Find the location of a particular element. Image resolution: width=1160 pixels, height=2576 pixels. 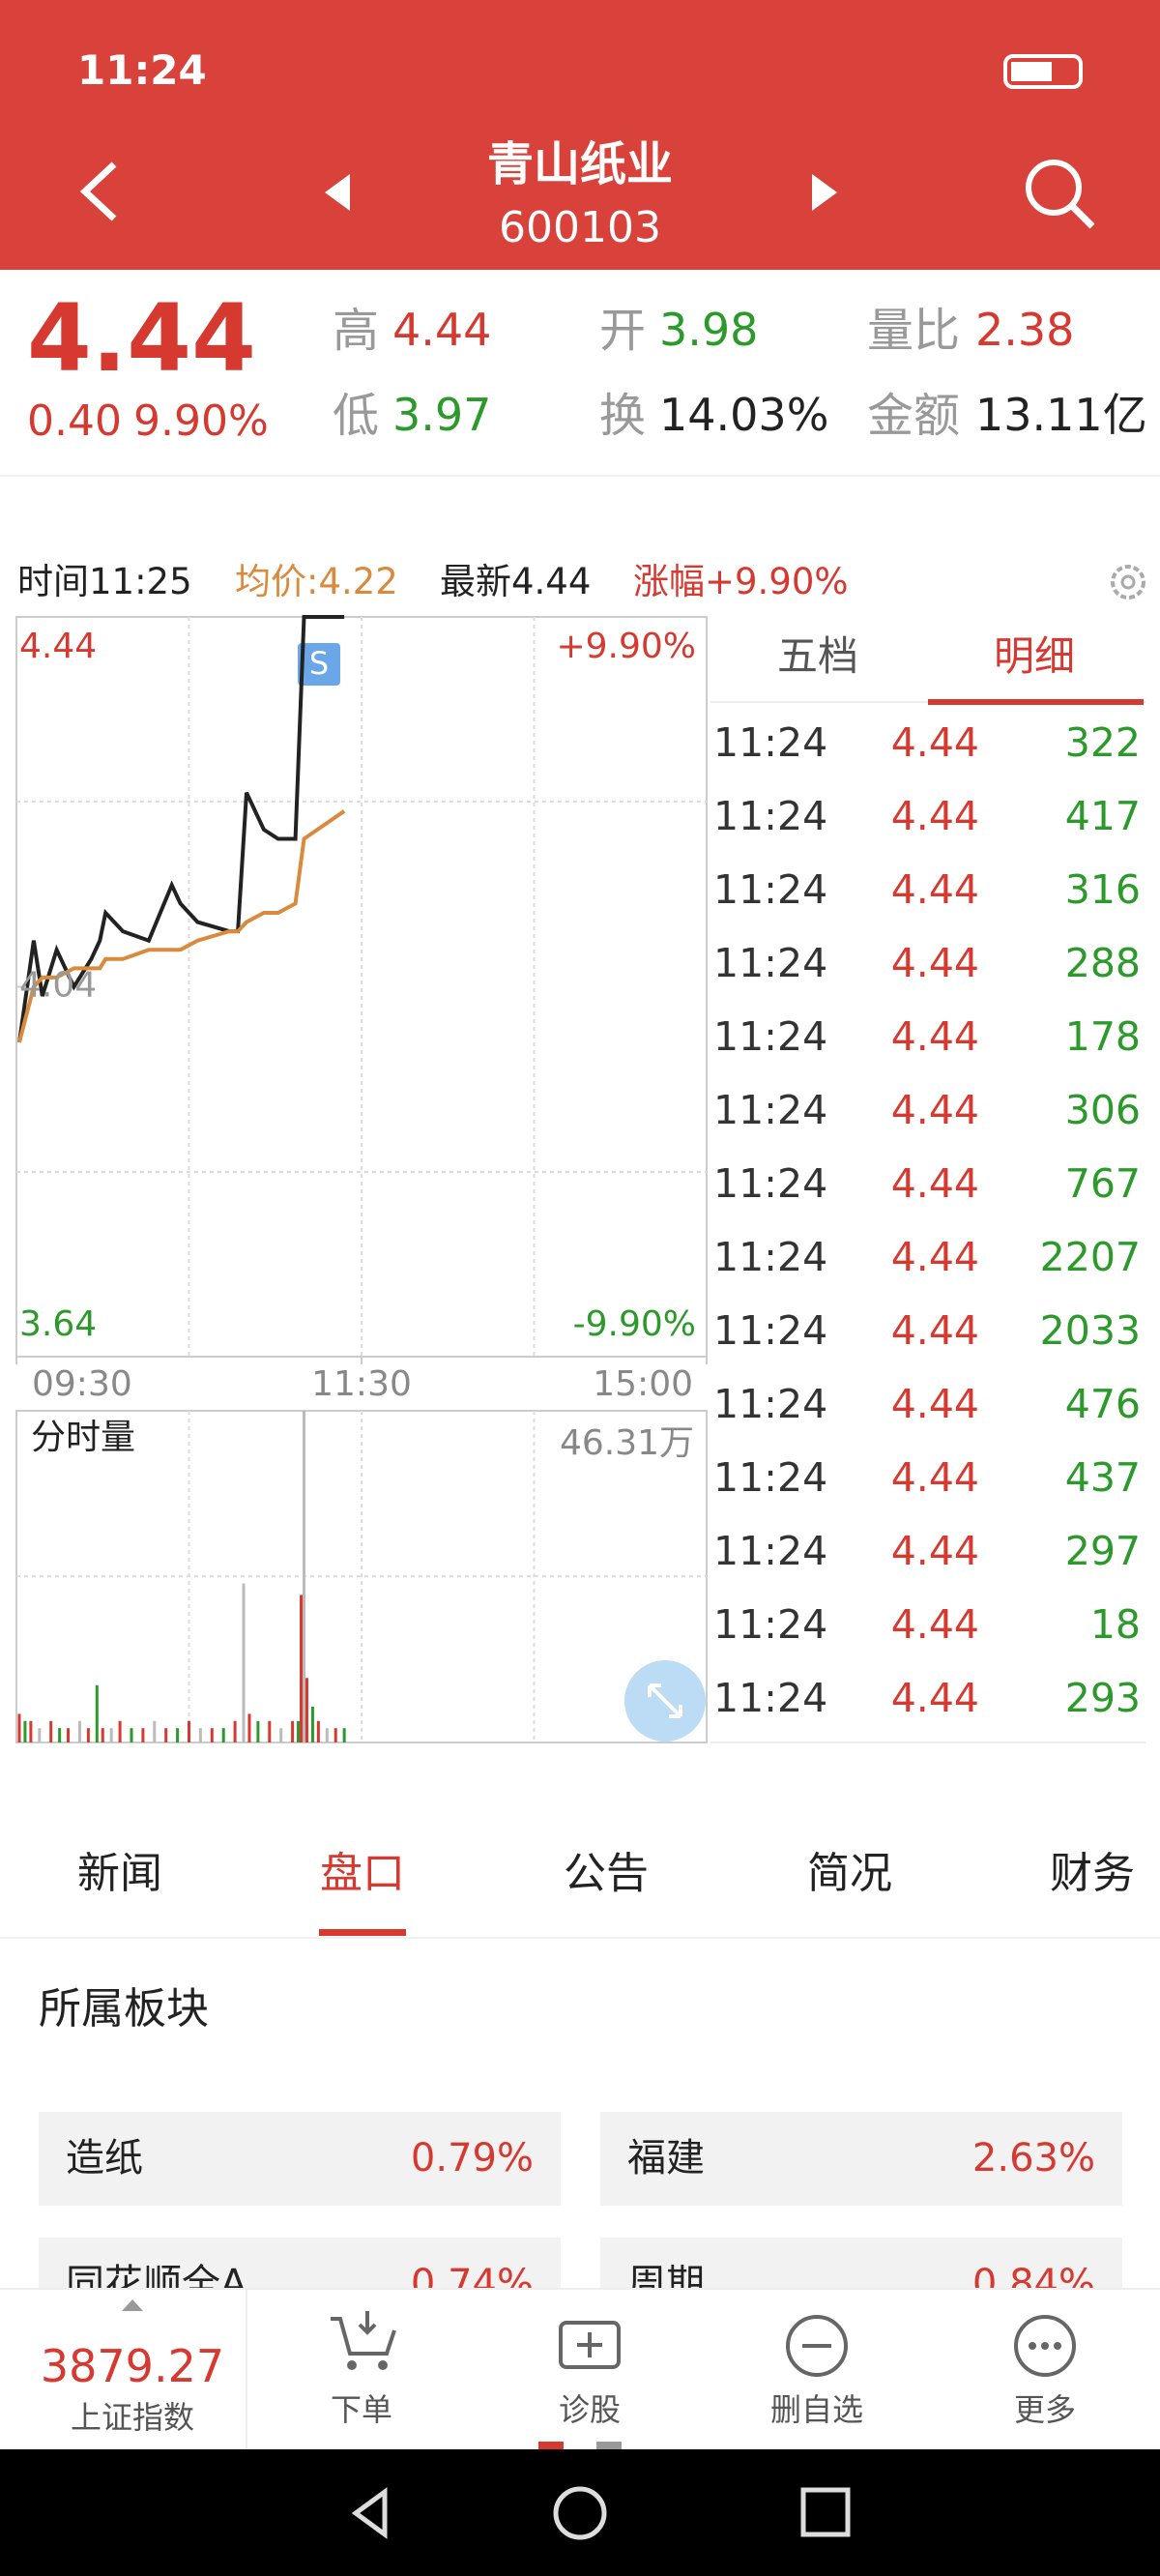

stat-value: 14.03% is located at coordinates (744, 415).